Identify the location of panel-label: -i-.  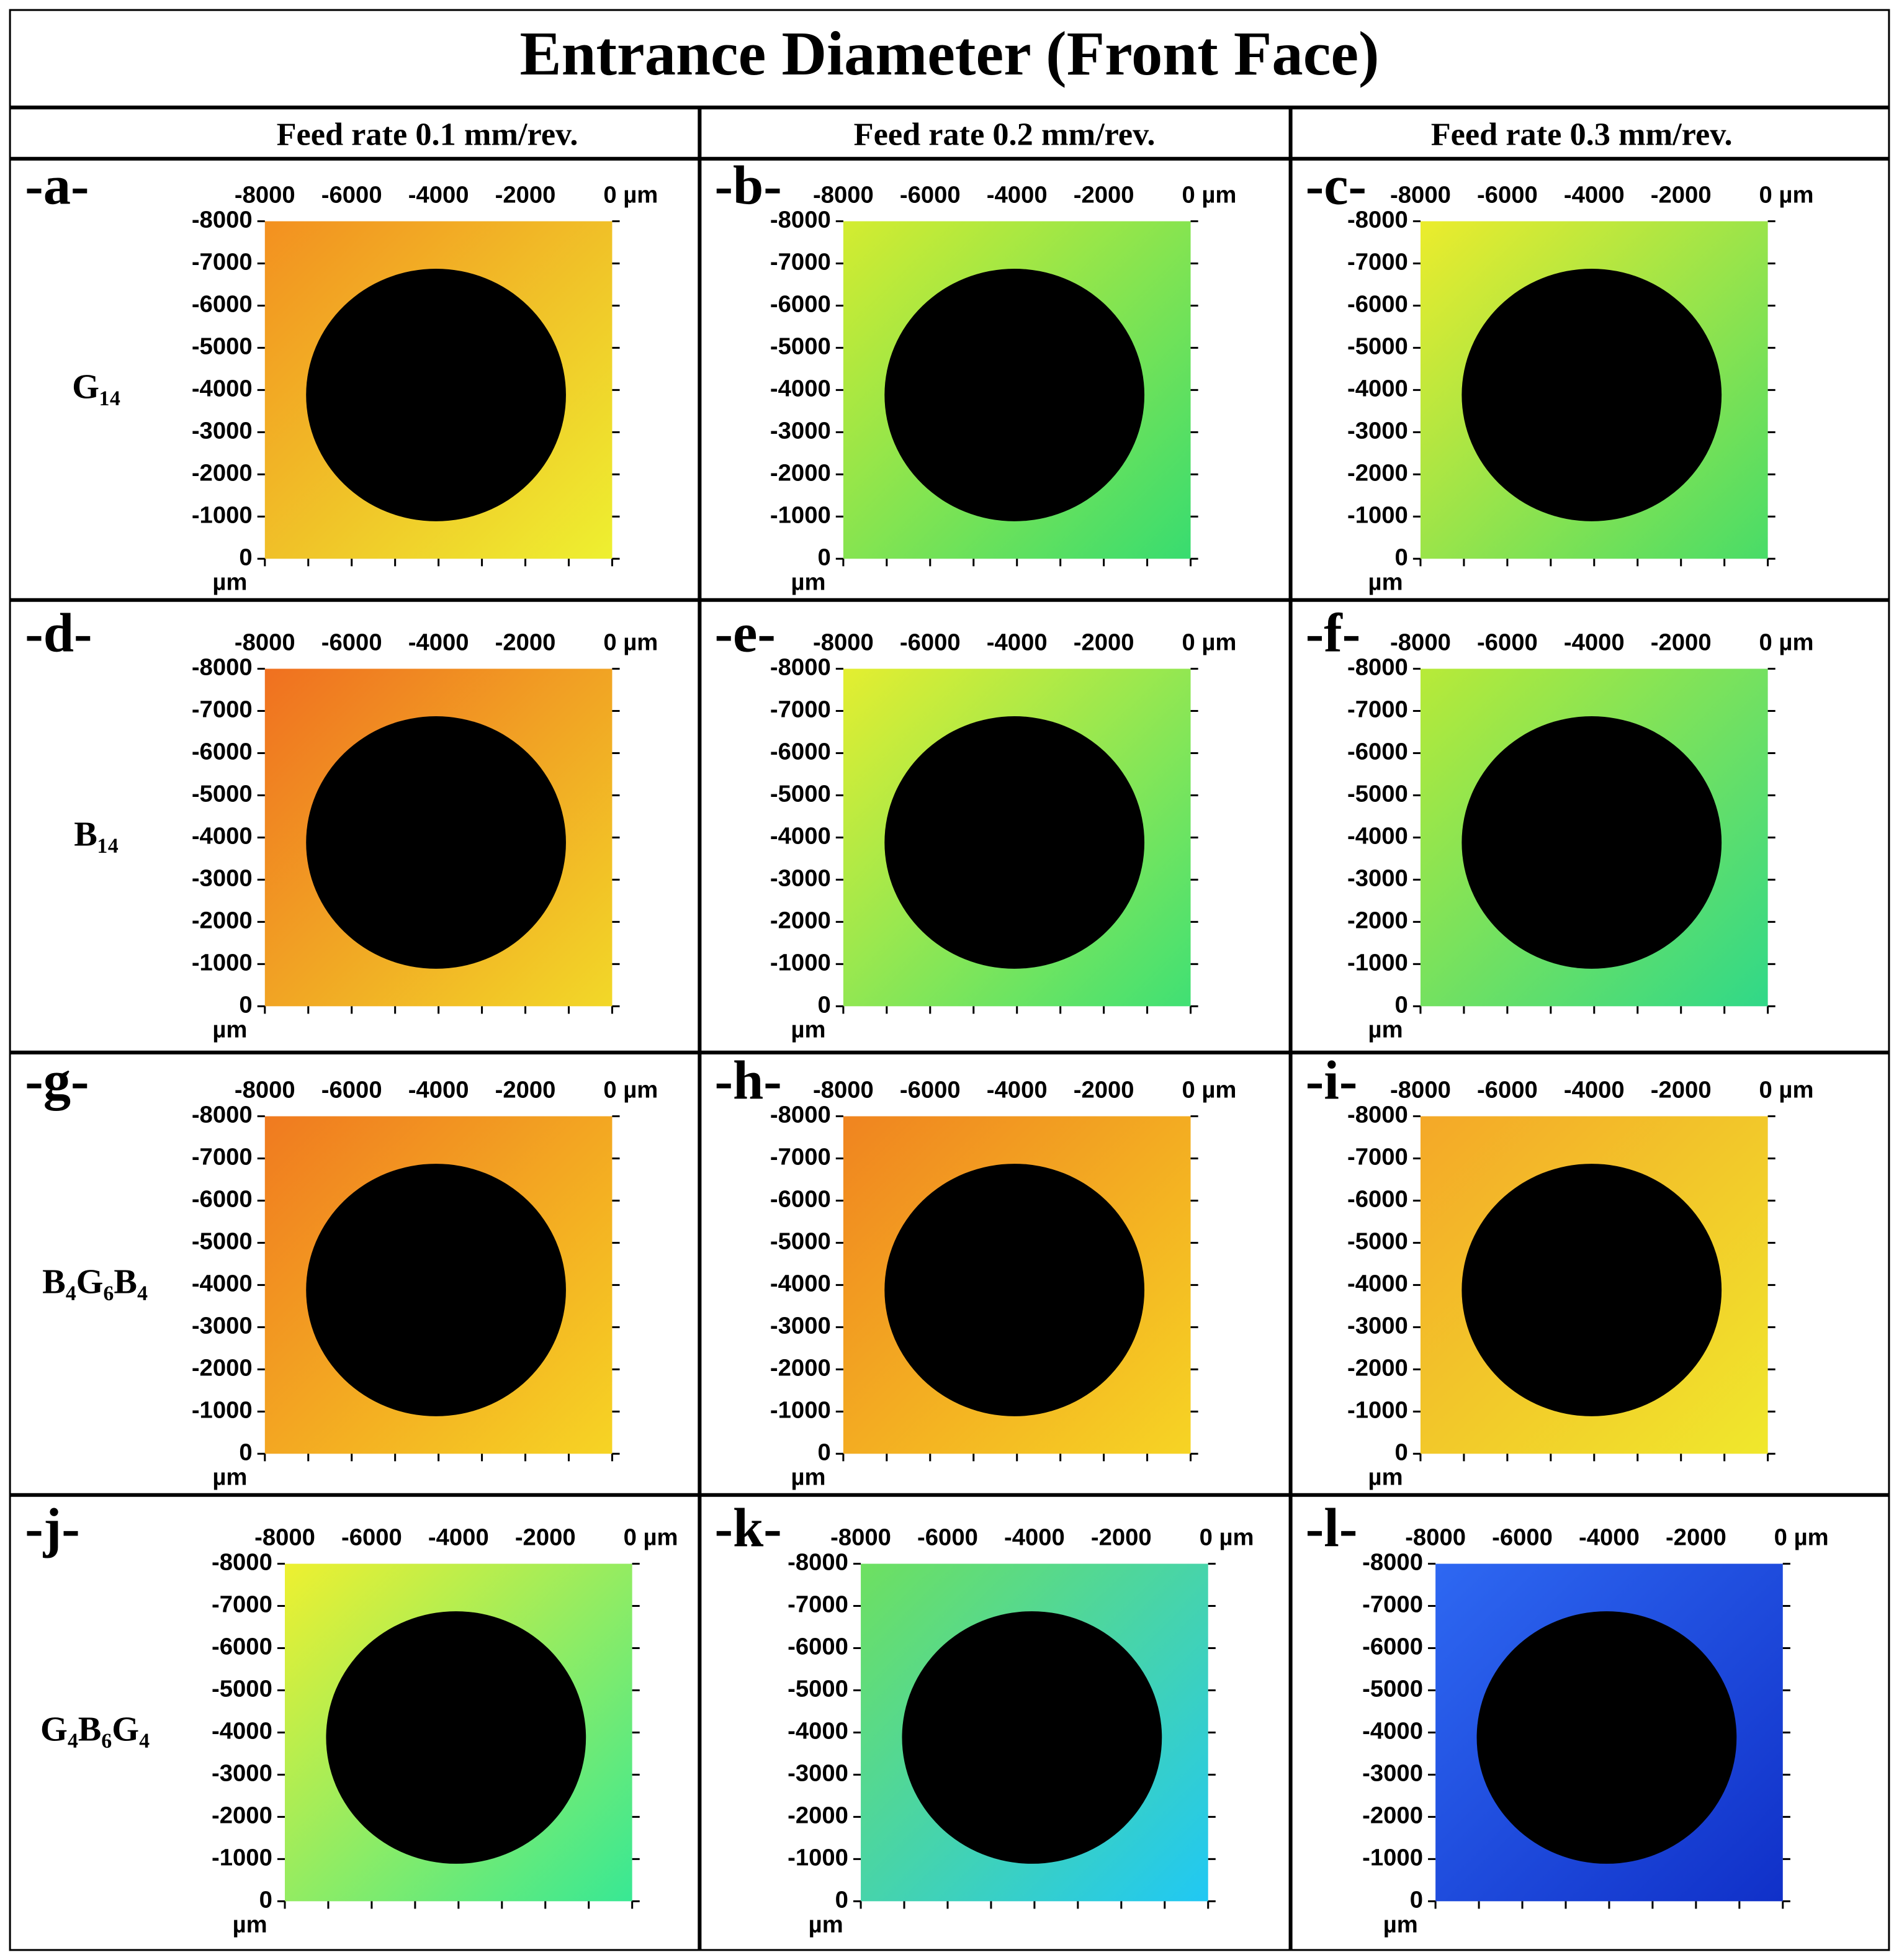
(1332, 1081).